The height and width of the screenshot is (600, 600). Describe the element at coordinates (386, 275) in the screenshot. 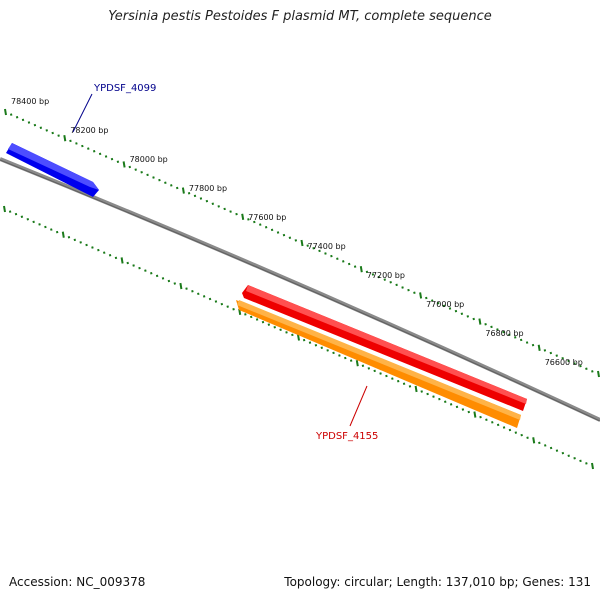

I see `tick-label: 77200 bp` at that location.